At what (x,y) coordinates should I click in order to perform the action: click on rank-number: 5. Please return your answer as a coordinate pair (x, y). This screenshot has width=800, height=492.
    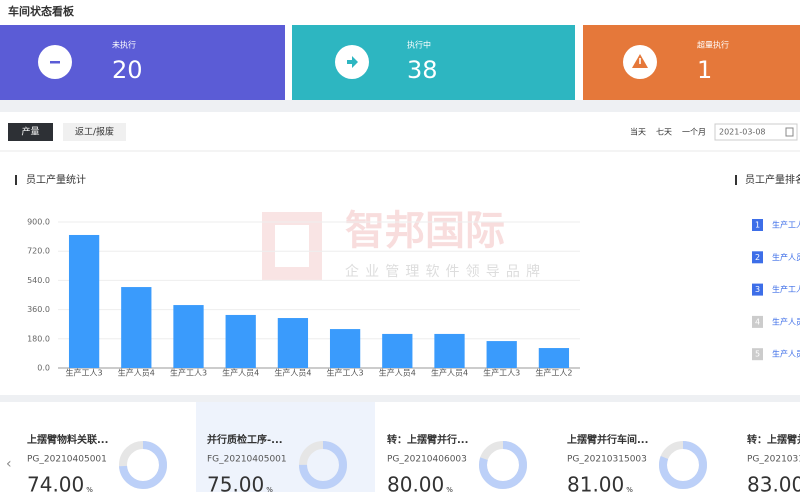
    Looking at the image, I should click on (757, 354).